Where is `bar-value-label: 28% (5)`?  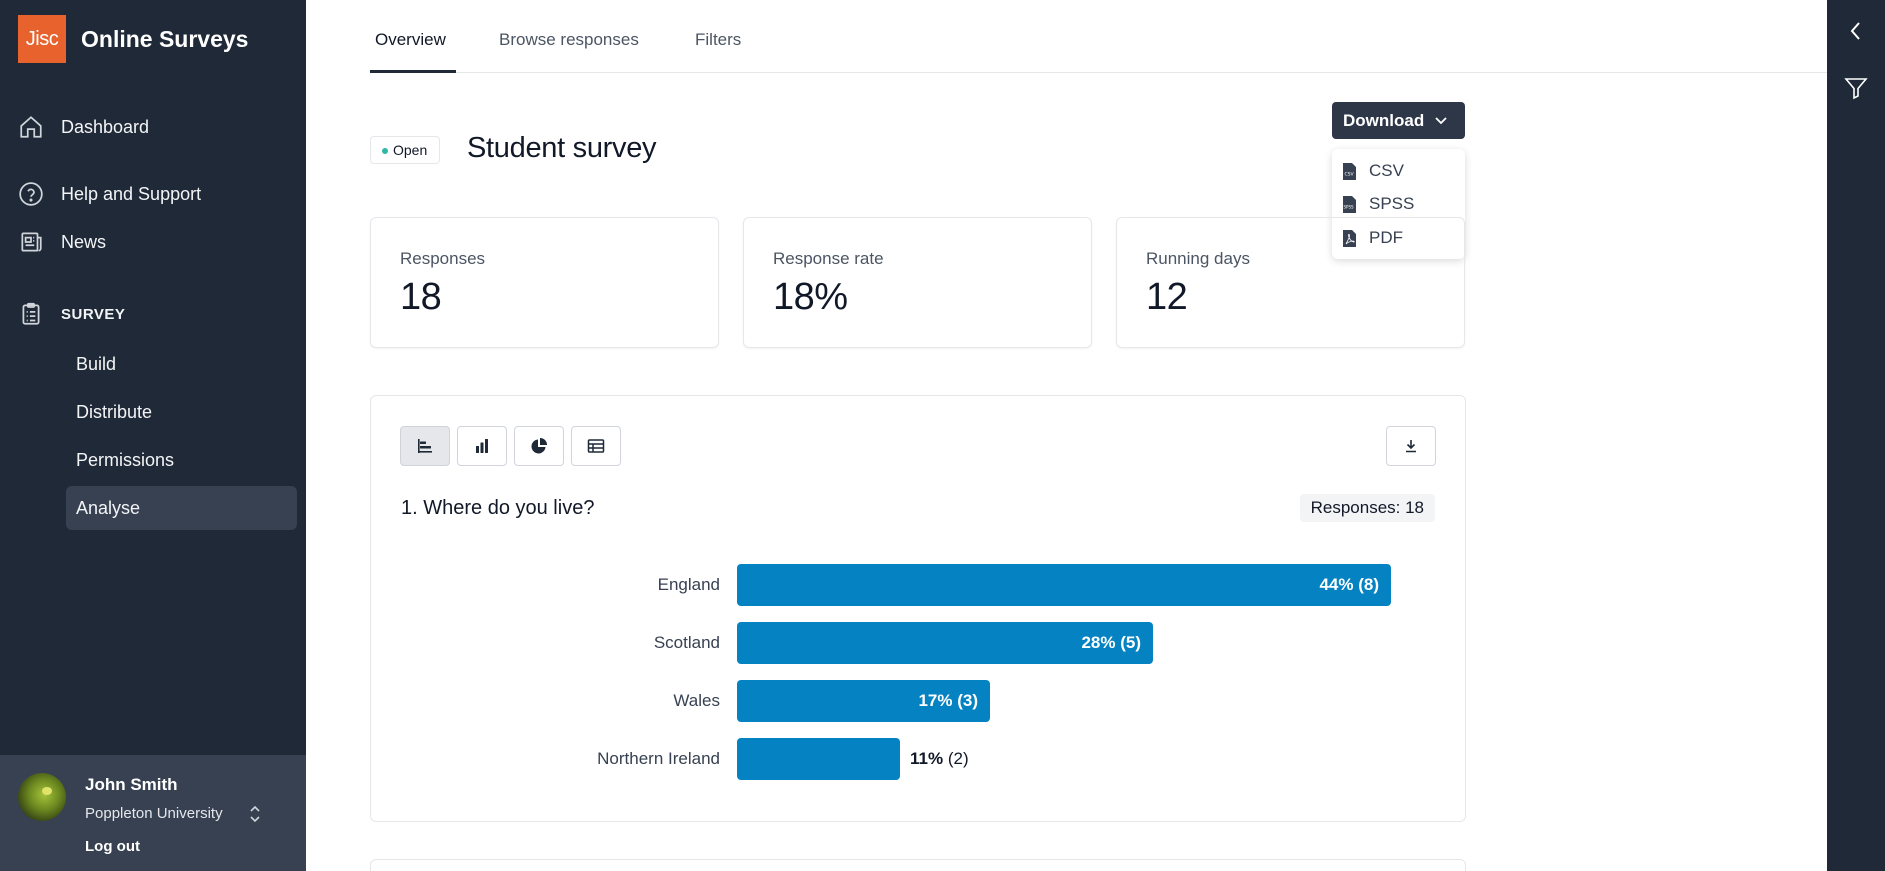
bar-value-label: 28% (5) is located at coordinates (1111, 643).